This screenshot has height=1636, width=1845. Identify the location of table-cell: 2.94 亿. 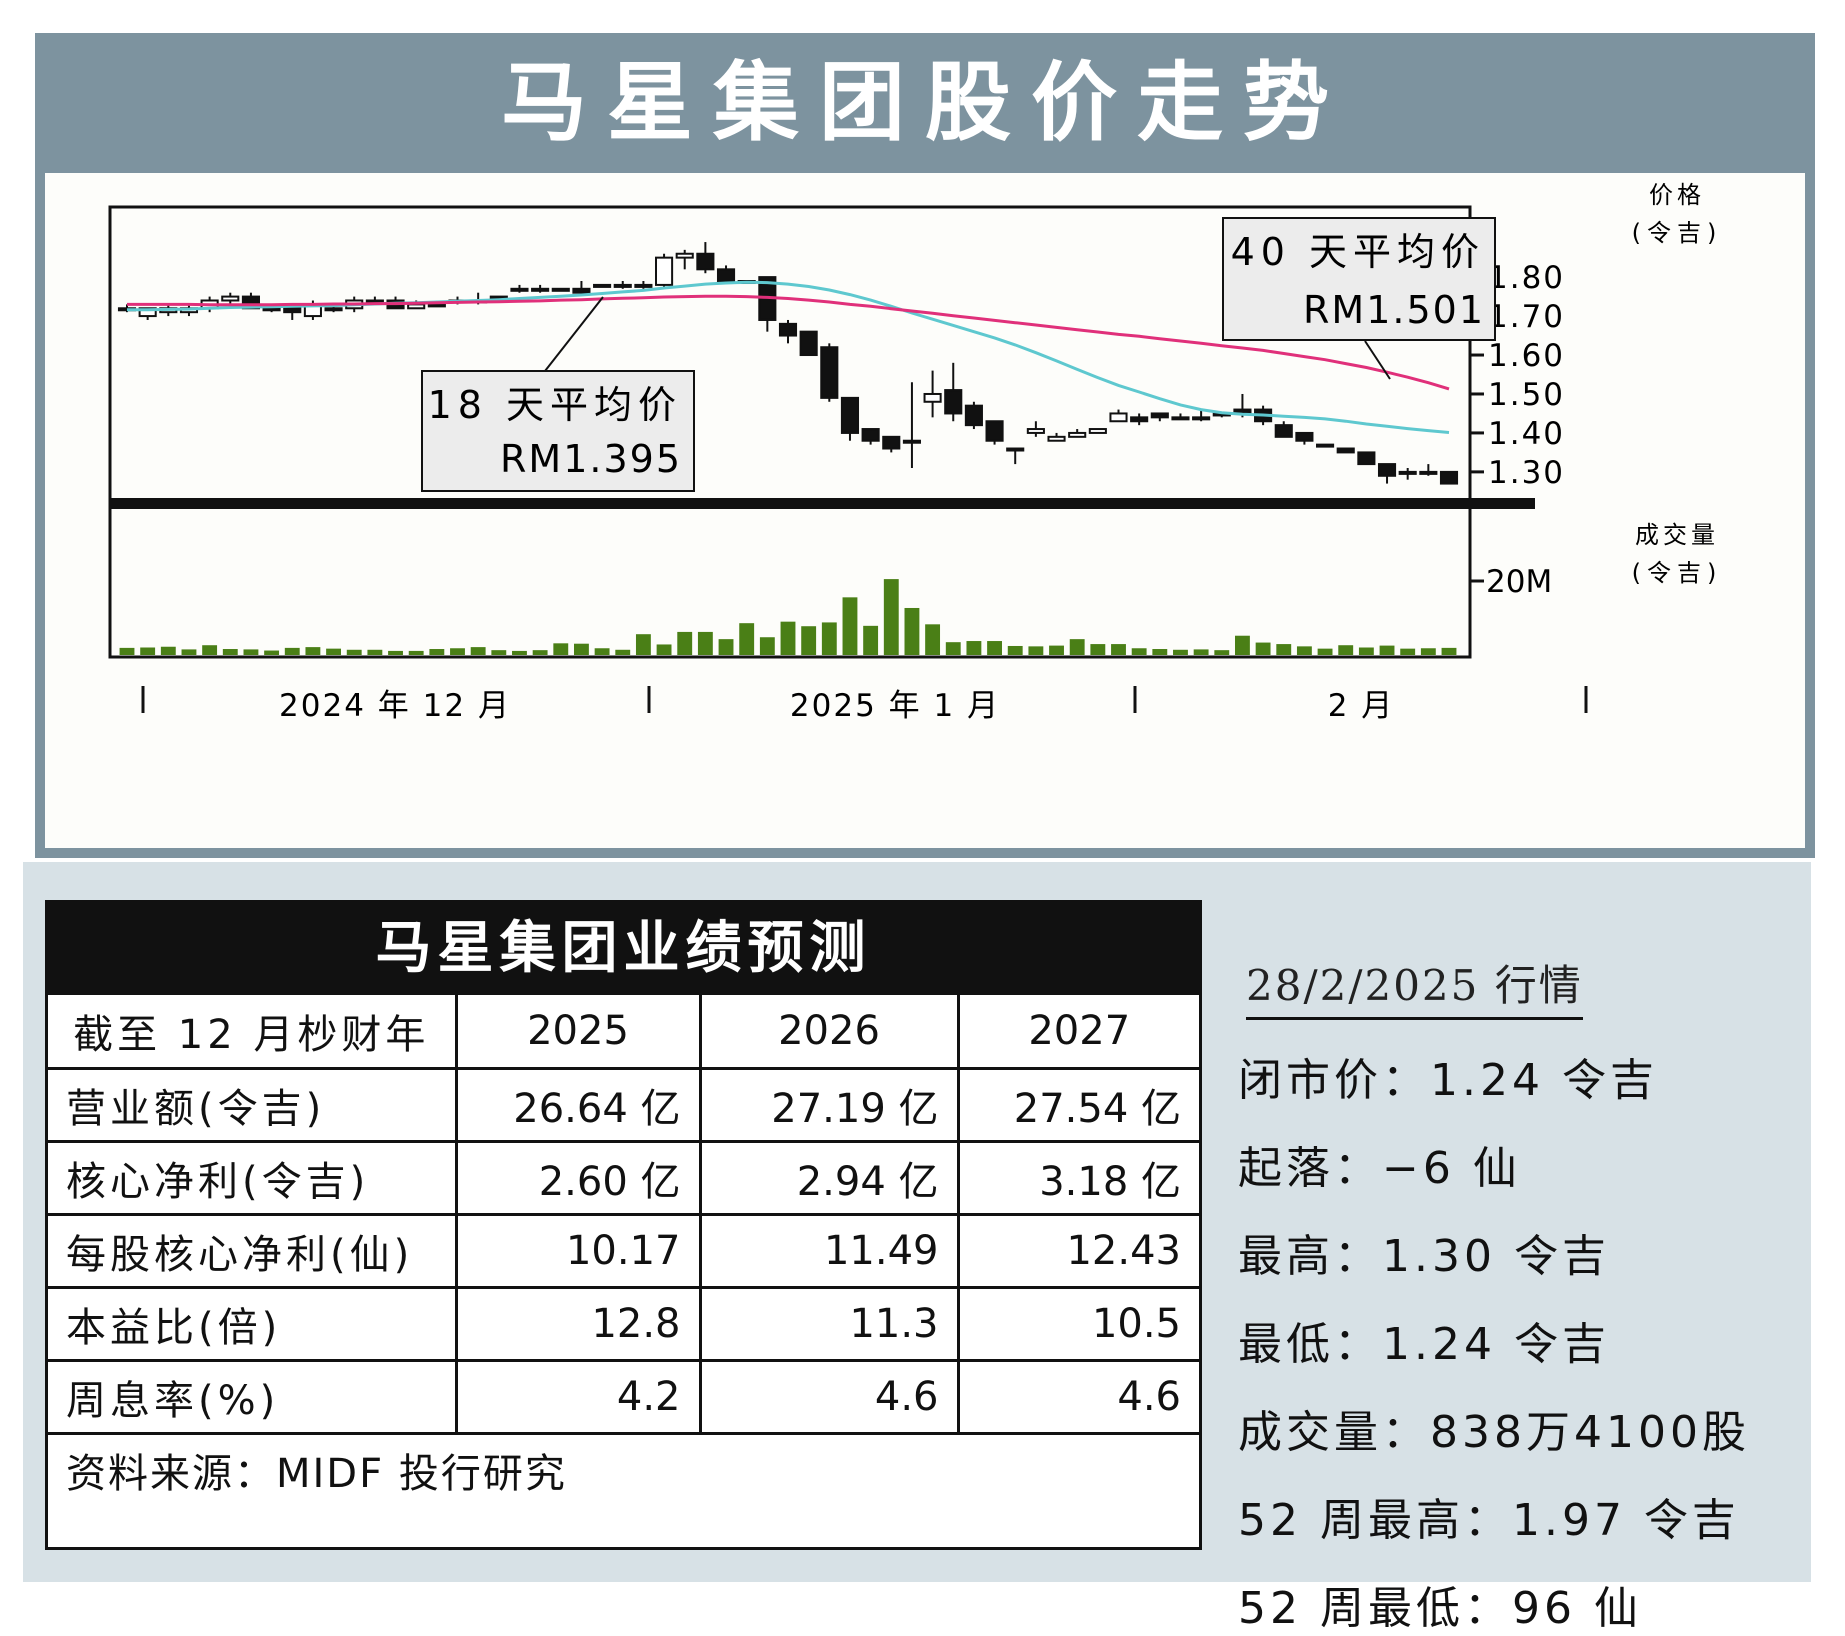
(829, 1177).